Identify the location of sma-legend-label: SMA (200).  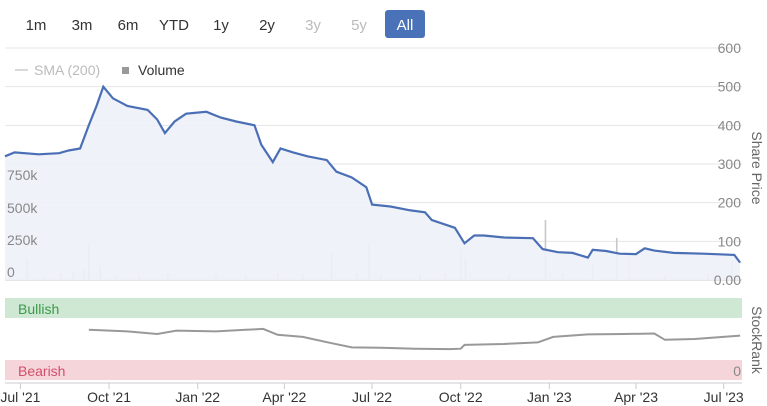
(67, 70).